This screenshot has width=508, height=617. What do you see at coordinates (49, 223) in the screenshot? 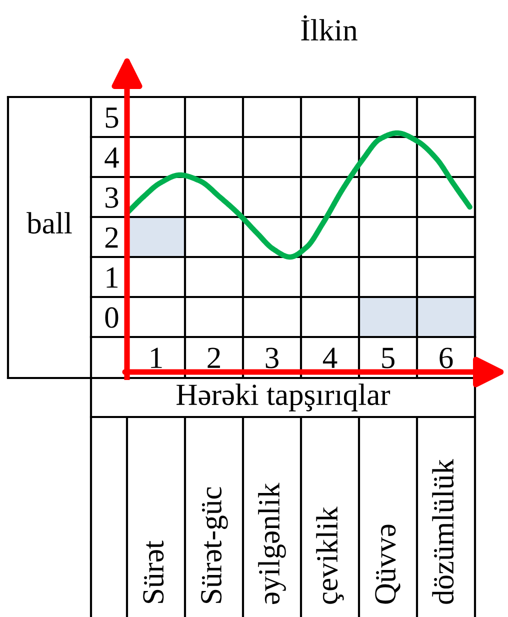
I see `y-axis-title: ball` at bounding box center [49, 223].